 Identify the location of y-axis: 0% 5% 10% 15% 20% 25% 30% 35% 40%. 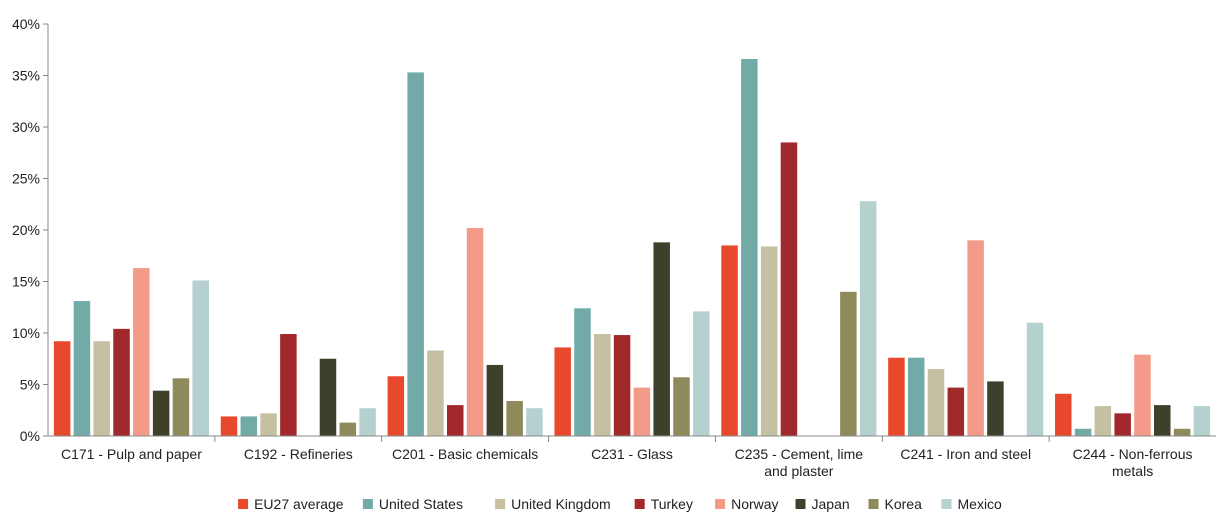
(30, 230).